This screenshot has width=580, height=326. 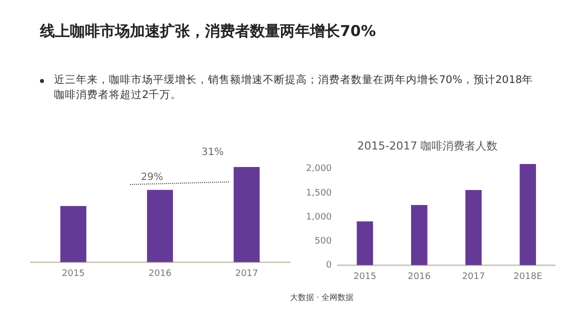 What do you see at coordinates (208, 31) in the screenshot?
I see `text: 线上咖啡市场加速扩张，消费者数量两年增长70%` at bounding box center [208, 31].